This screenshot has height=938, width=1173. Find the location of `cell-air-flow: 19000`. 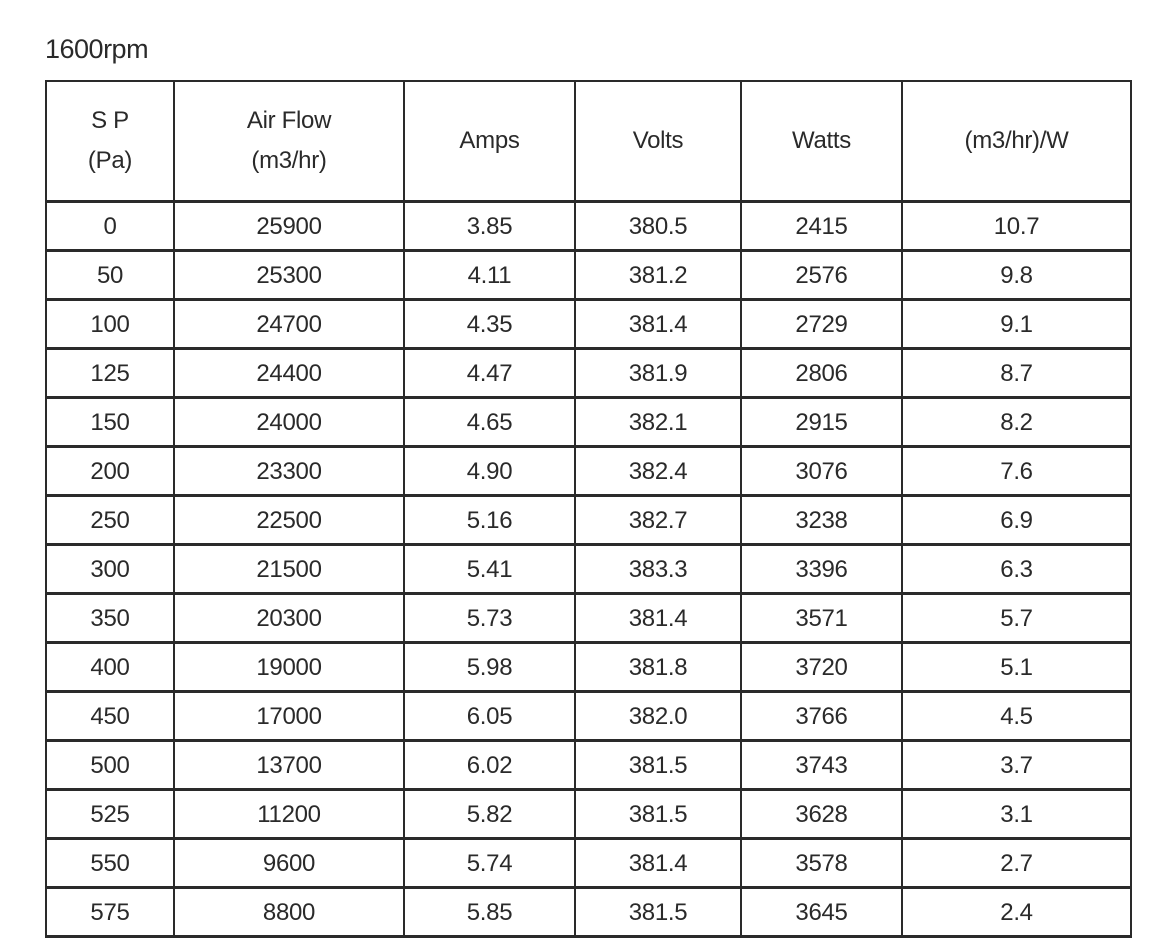

cell-air-flow: 19000 is located at coordinates (289, 667).